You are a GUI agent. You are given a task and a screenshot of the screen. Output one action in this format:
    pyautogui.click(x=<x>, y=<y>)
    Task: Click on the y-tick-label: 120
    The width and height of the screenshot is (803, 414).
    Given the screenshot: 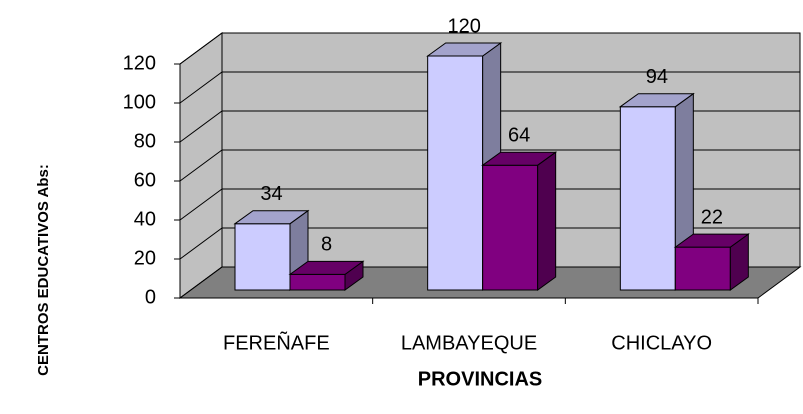 What is the action you would take?
    pyautogui.click(x=139, y=63)
    